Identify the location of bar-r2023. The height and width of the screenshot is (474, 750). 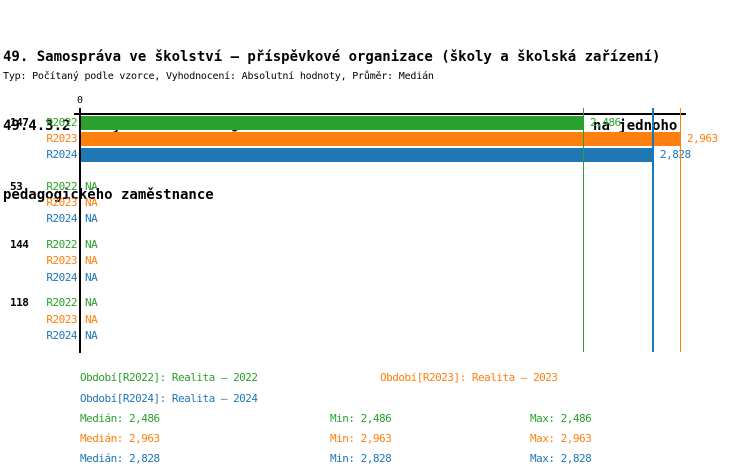
(381, 139).